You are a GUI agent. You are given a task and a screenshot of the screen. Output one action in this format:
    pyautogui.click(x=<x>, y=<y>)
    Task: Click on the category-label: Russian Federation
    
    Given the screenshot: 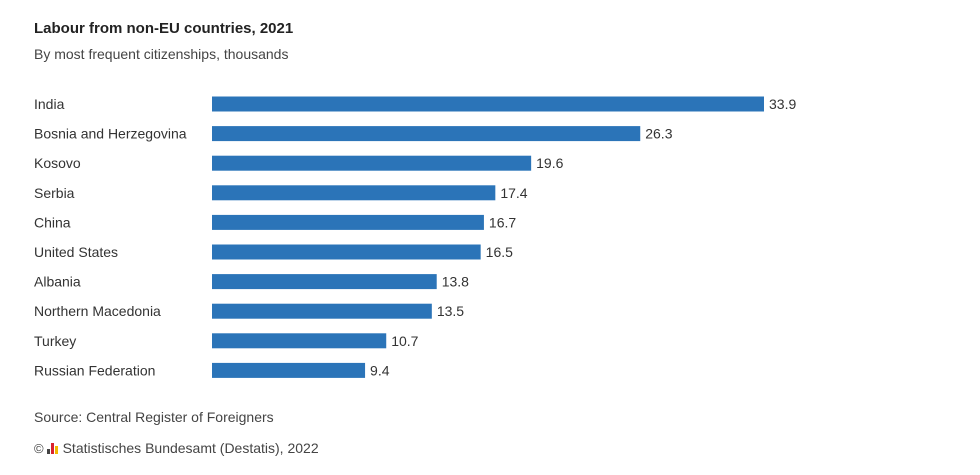 What is the action you would take?
    pyautogui.click(x=94, y=370)
    